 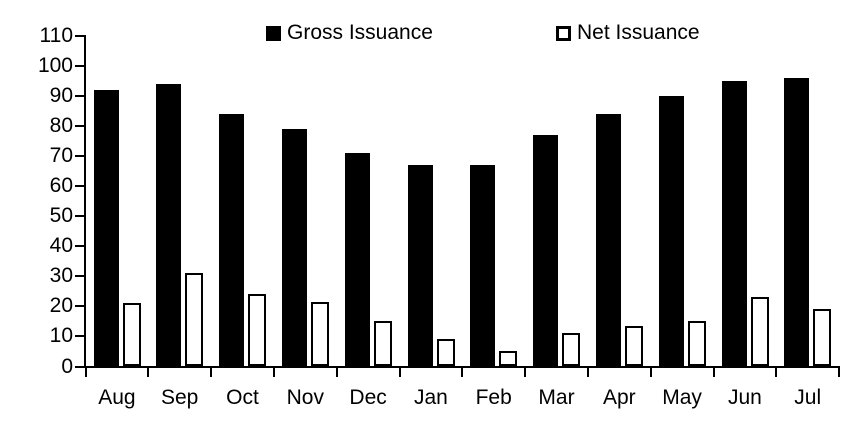 What do you see at coordinates (61, 216) in the screenshot?
I see `y-tick-label: 50` at bounding box center [61, 216].